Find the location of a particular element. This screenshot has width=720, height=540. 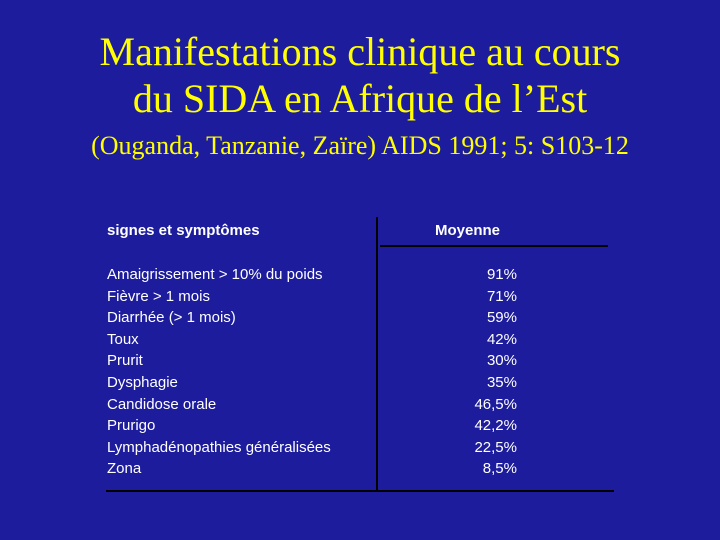

symptom-value: 8,5% is located at coordinates (499, 469).